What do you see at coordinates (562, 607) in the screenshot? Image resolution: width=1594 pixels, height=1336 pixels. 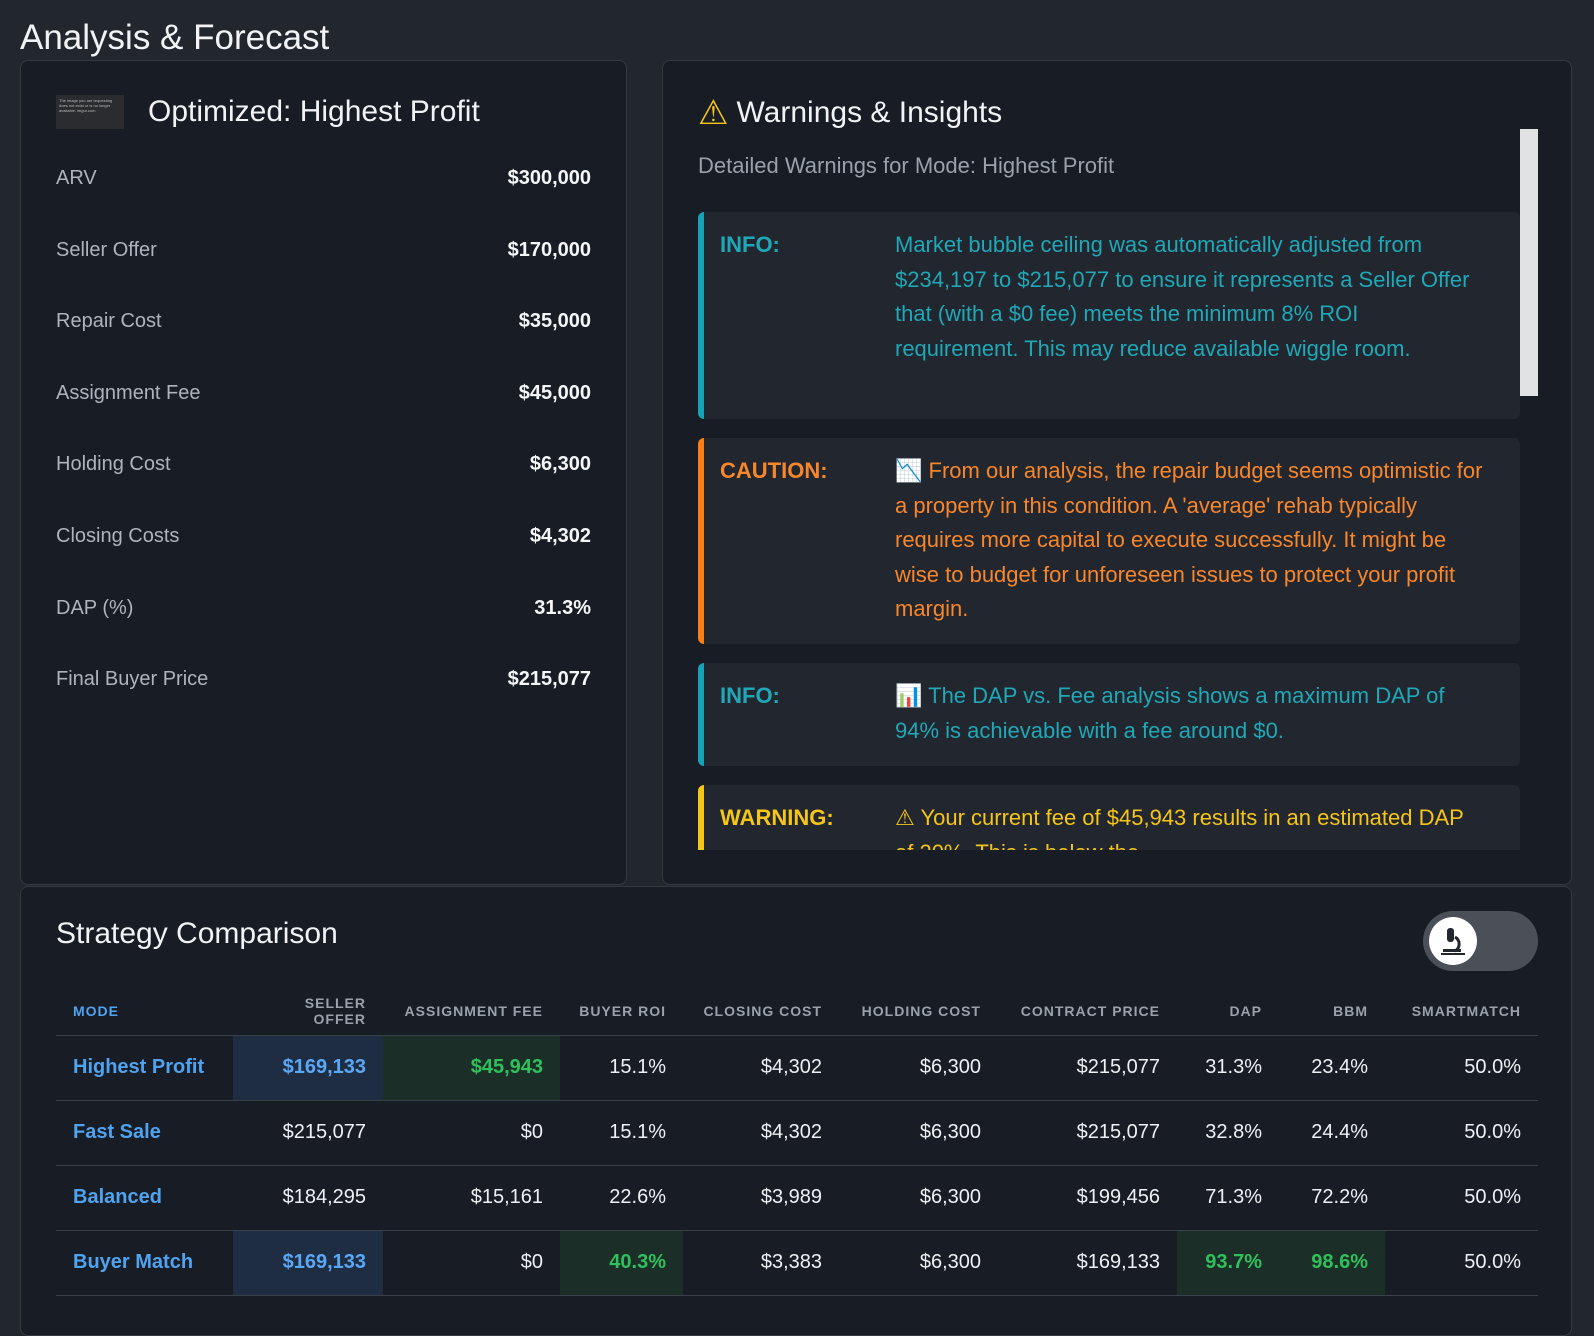 I see `metric-value: 31.3%` at bounding box center [562, 607].